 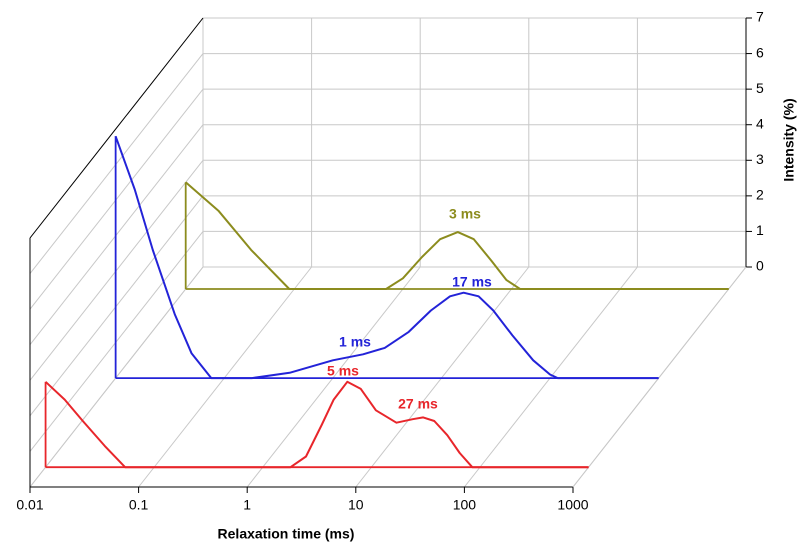 What do you see at coordinates (760, 52) in the screenshot?
I see `y-tick-label: 6` at bounding box center [760, 52].